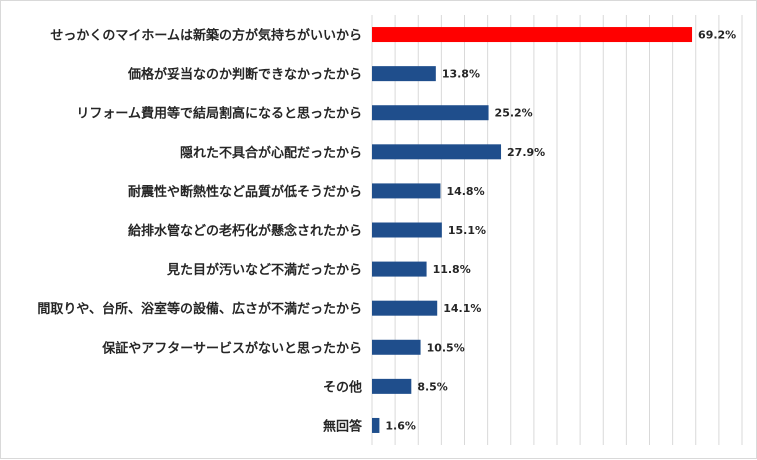 The height and width of the screenshot is (460, 757). Describe the element at coordinates (244, 75) in the screenshot. I see `category-label: 価格が妥当なのか判断できなかったから` at that location.